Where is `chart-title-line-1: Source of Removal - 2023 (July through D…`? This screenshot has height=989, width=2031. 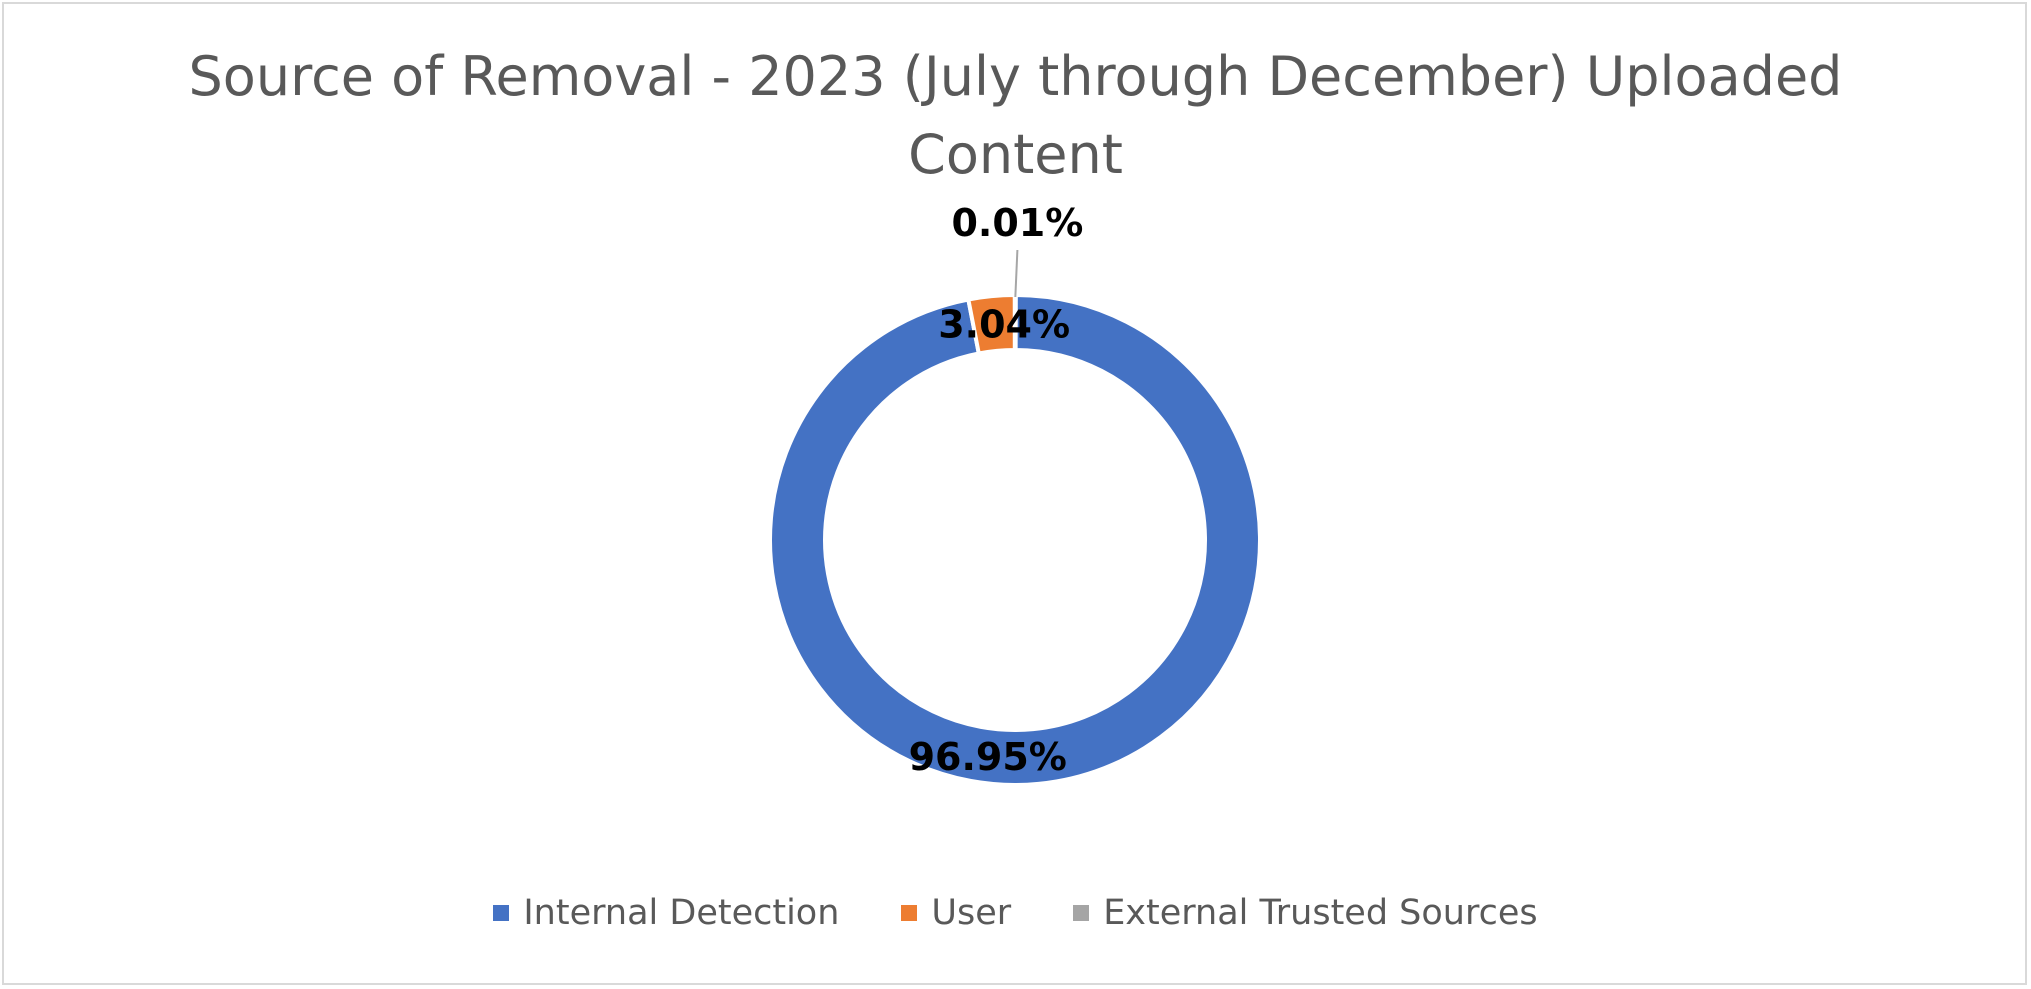
chart-title-line-1: Source of Removal - 2023 (July through D… is located at coordinates (1015, 76).